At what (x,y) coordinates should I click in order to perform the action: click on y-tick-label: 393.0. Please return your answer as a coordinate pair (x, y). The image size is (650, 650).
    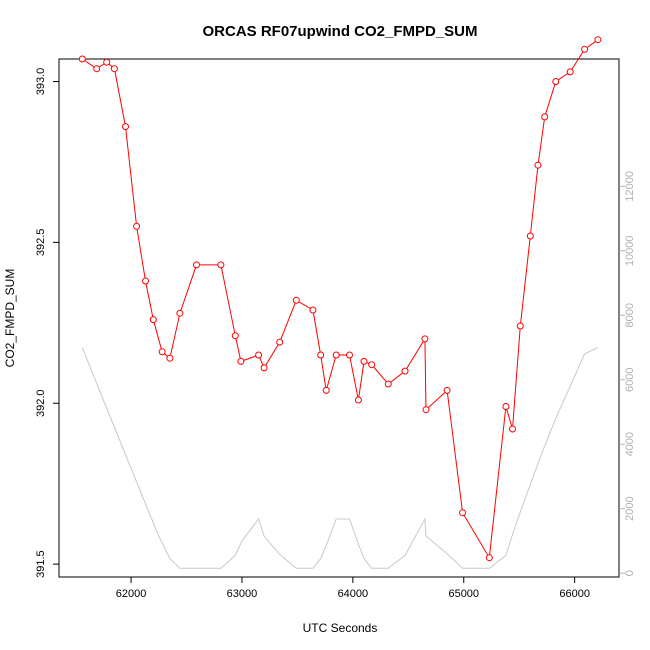
    Looking at the image, I should click on (41, 82).